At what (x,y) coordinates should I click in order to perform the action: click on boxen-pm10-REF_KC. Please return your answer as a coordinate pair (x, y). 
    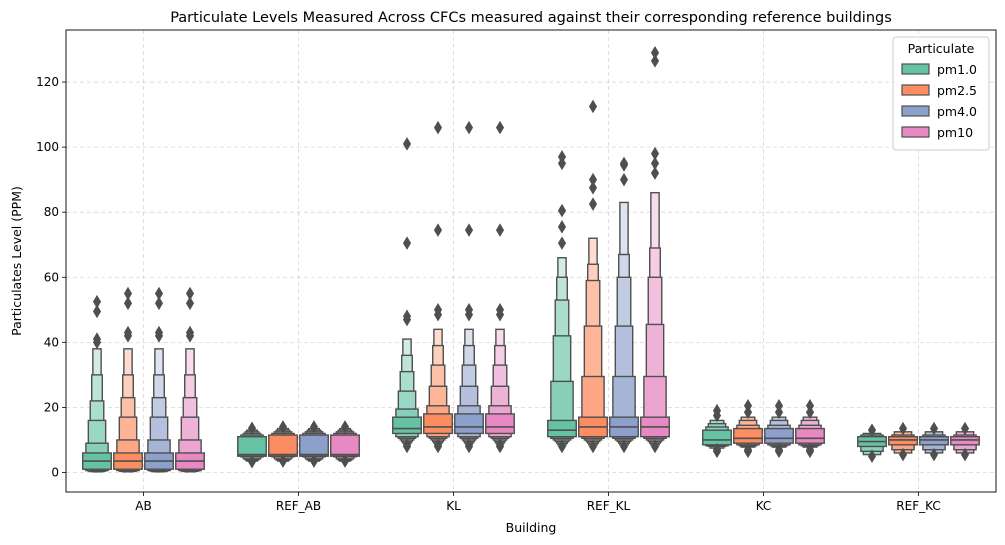
    Looking at the image, I should click on (965, 441).